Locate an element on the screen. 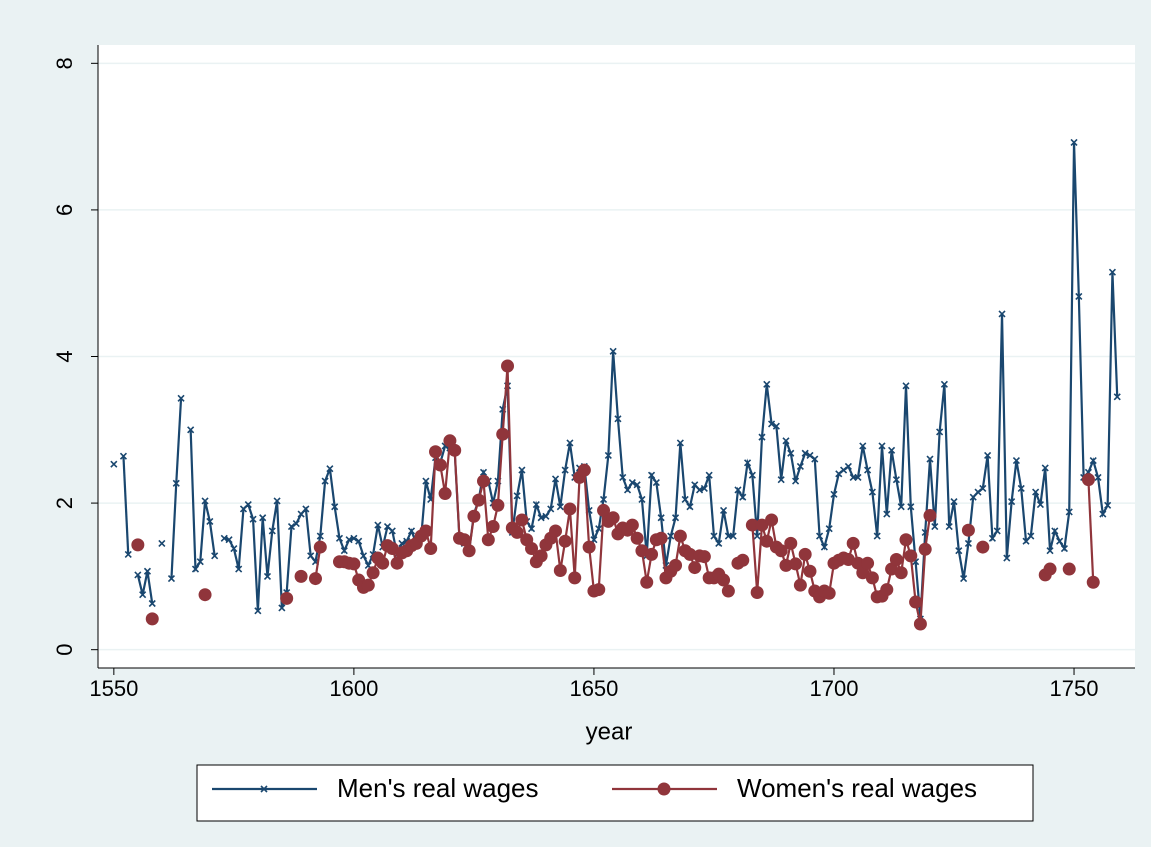 This screenshot has width=1151, height=847. y-tick-label: 0 is located at coordinates (64, 650).